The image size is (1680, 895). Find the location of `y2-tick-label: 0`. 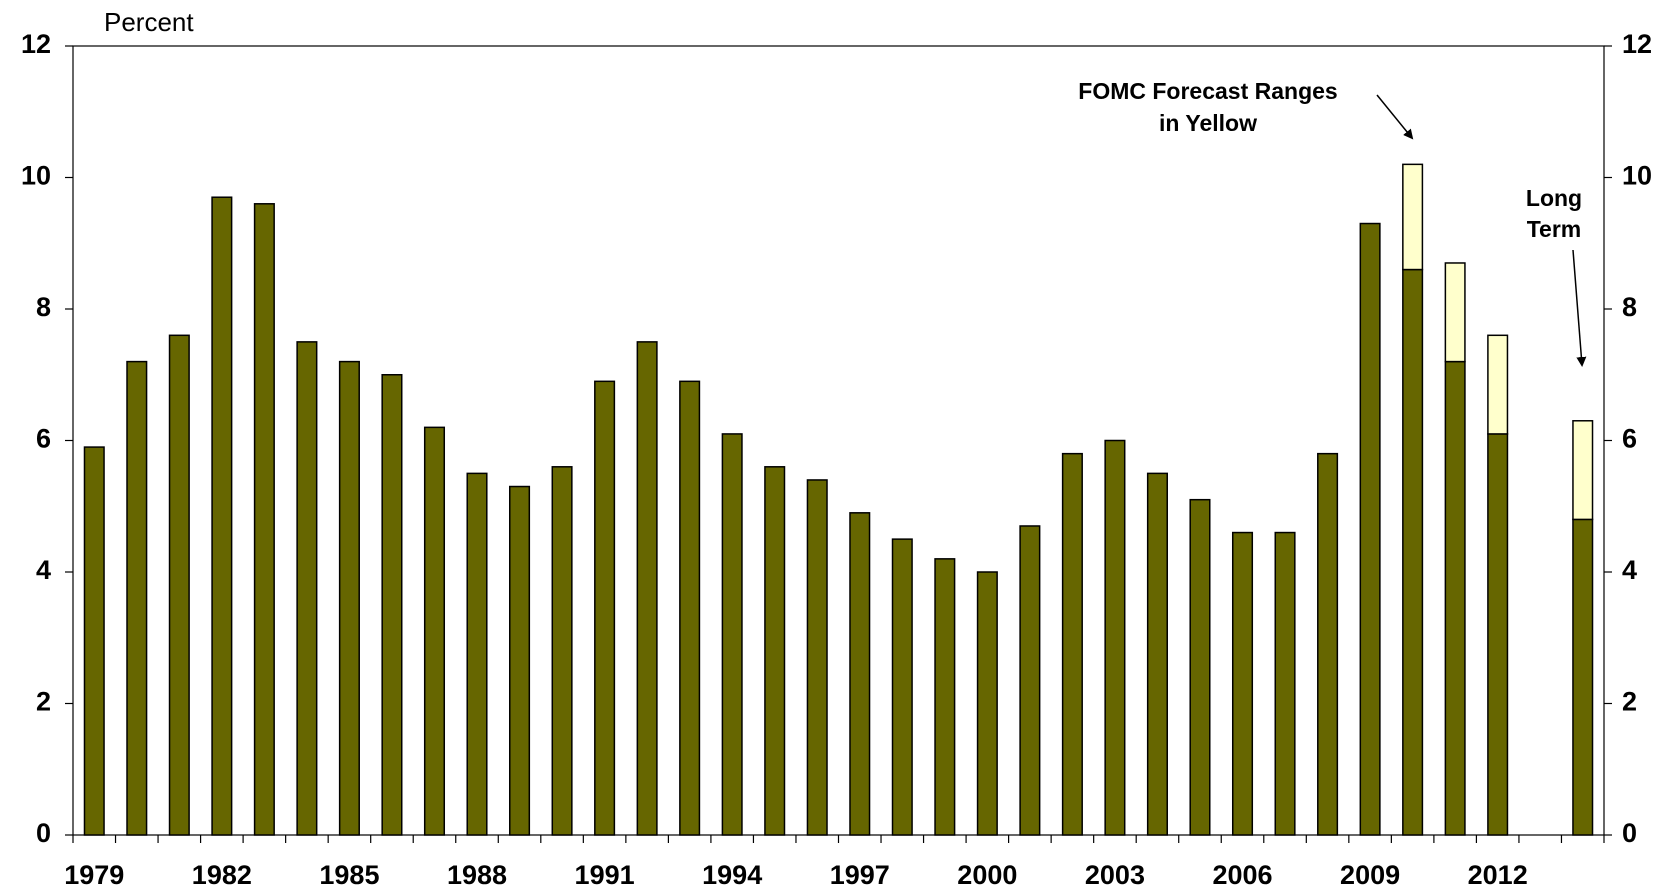

y2-tick-label: 0 is located at coordinates (1629, 833).